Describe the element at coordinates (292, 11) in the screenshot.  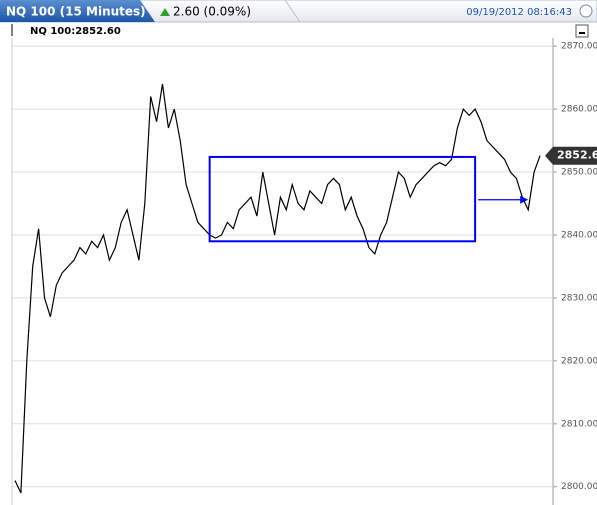
I see `divider` at that location.